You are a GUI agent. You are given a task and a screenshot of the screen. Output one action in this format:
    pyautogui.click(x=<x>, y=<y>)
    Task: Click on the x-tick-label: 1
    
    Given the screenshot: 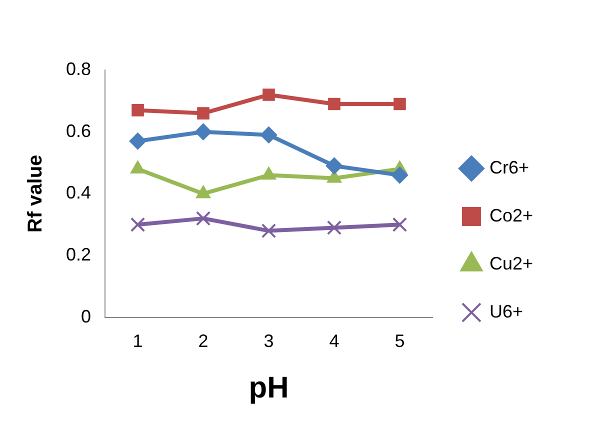 What is the action you would take?
    pyautogui.click(x=137, y=341)
    